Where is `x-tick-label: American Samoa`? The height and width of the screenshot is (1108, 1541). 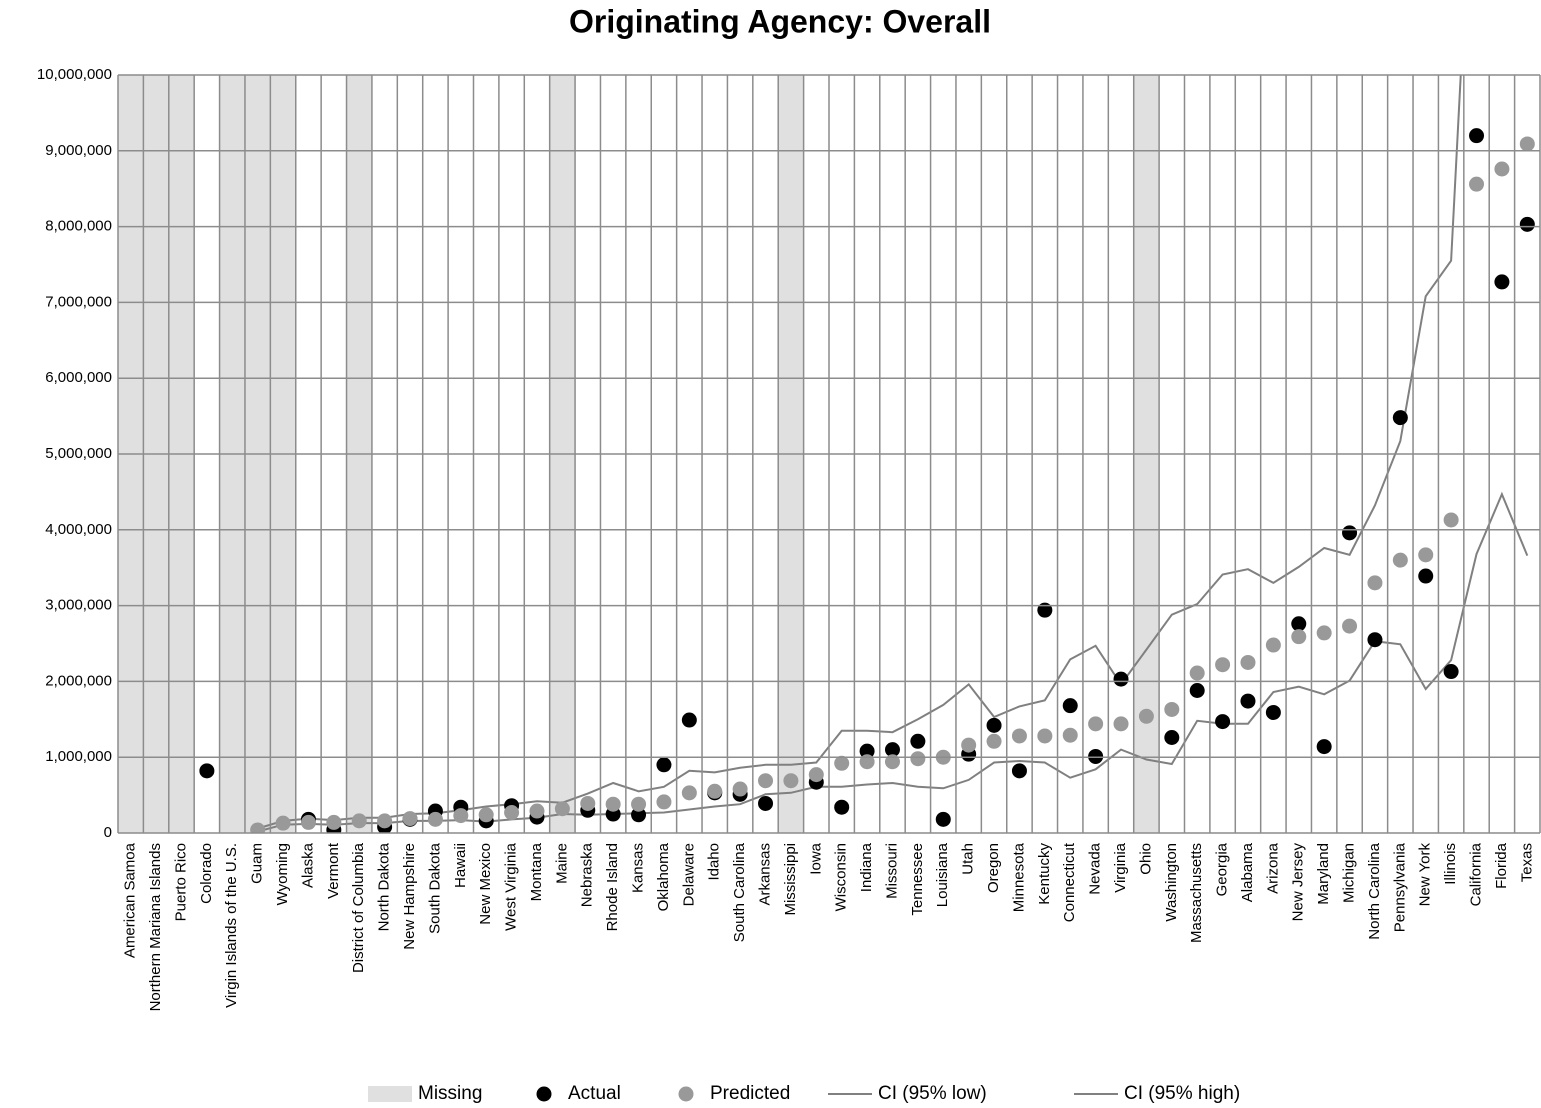 x-tick-label: American Samoa is located at coordinates (130, 900).